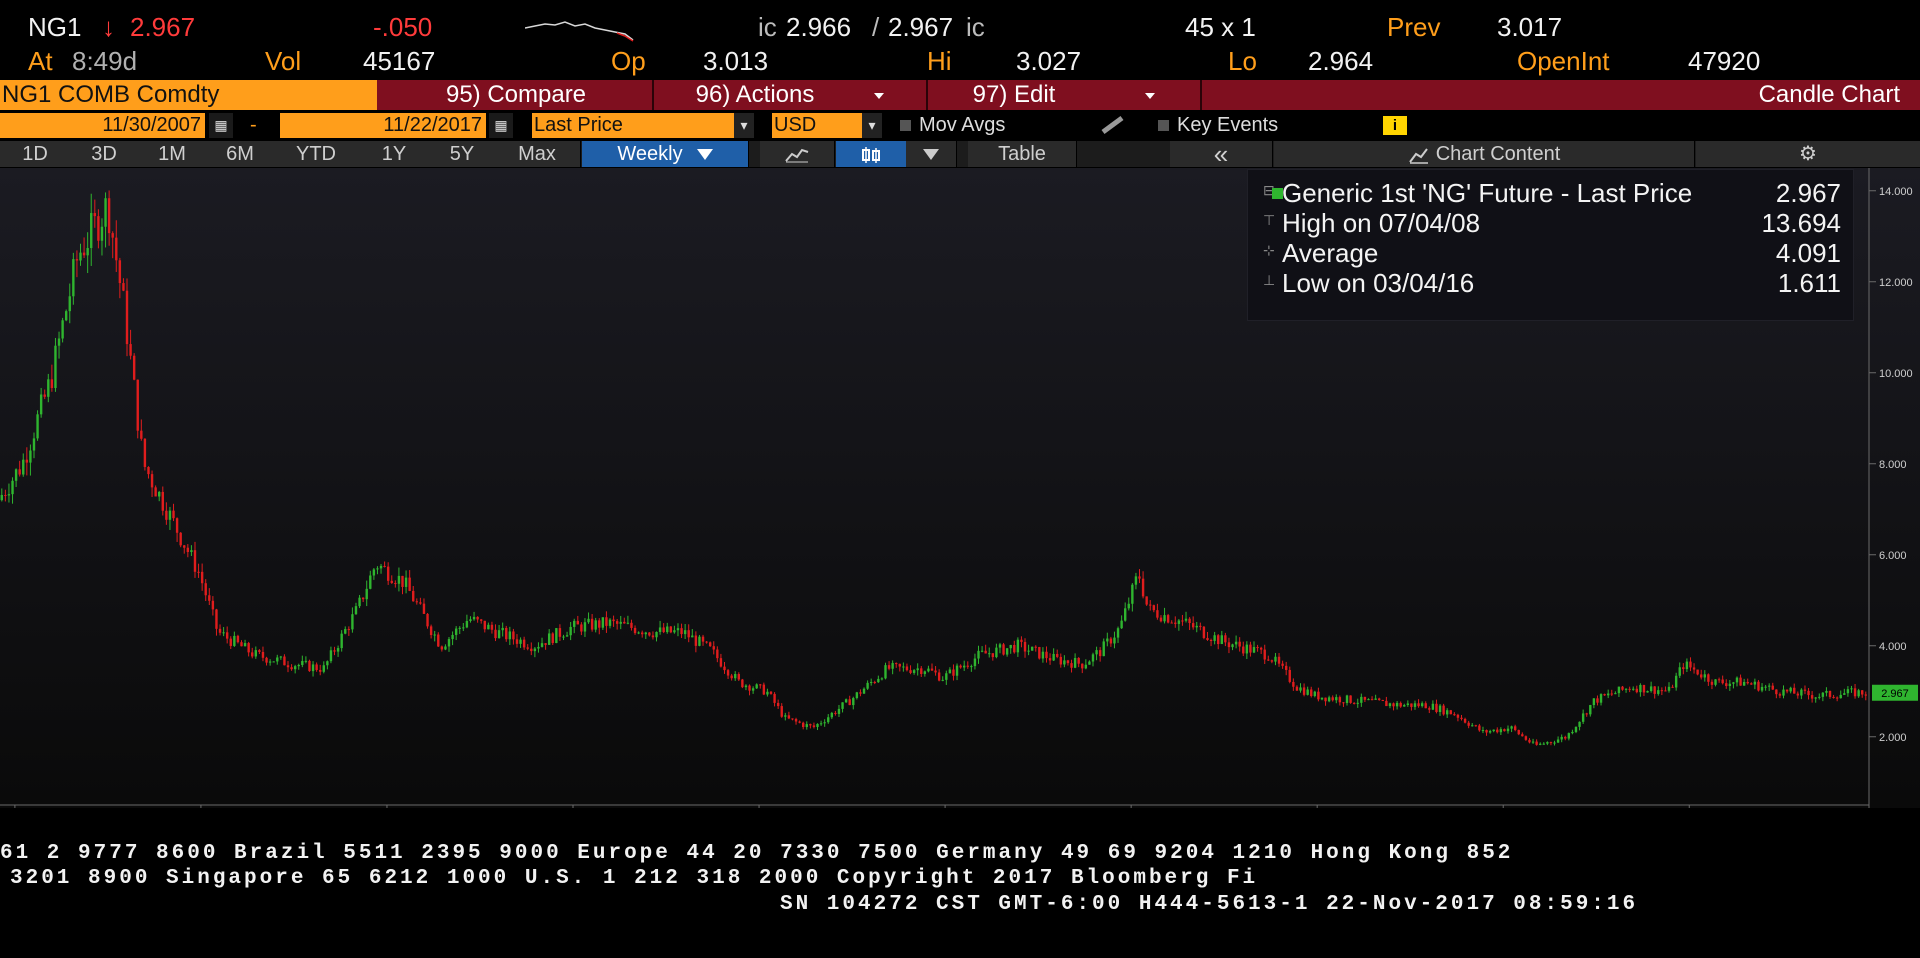  I want to click on y-tick-label: 12.000, so click(1896, 283).